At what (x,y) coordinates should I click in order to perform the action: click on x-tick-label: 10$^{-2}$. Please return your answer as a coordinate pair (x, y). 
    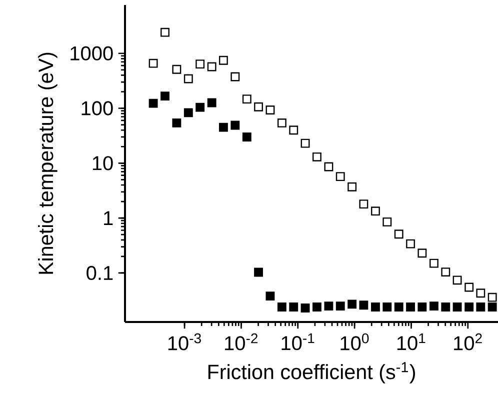
    Looking at the image, I should click on (241, 341).